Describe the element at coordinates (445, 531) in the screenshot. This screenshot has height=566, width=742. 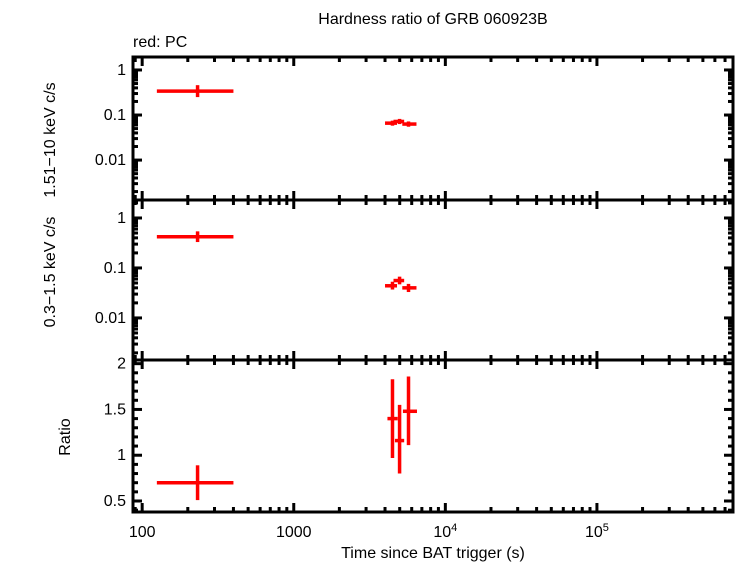
I see `x-tick-label: 10⁴` at that location.